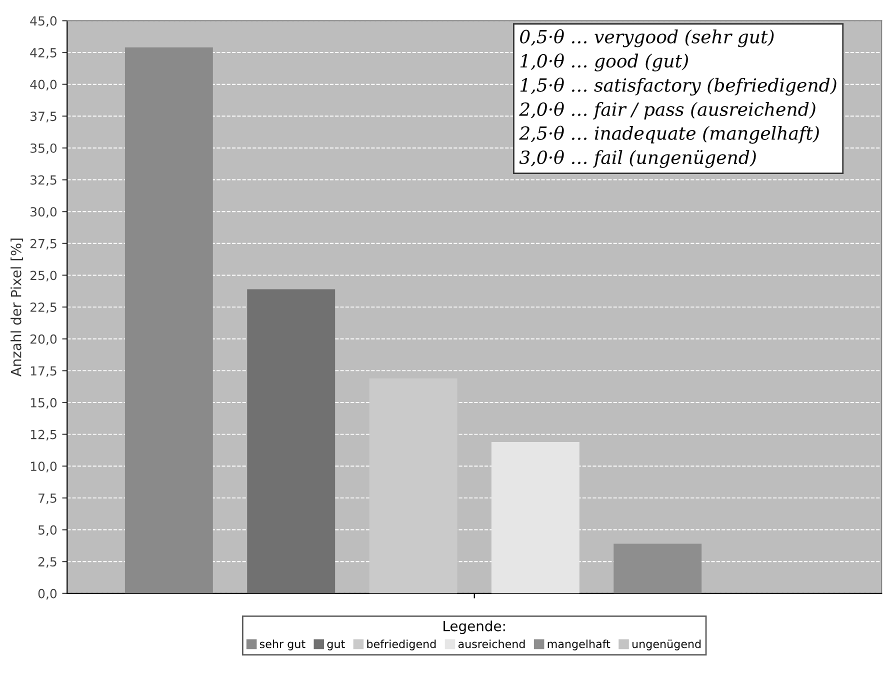 This screenshot has width=895, height=690. Describe the element at coordinates (43, 212) in the screenshot. I see `y-tick-label: 30,0` at that location.